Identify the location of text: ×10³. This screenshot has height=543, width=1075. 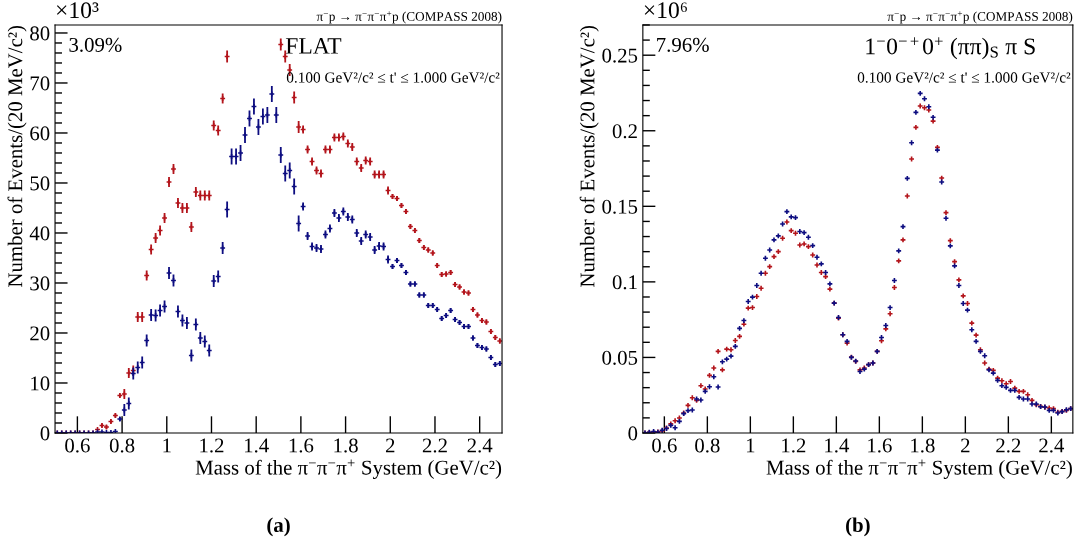
(77, 10).